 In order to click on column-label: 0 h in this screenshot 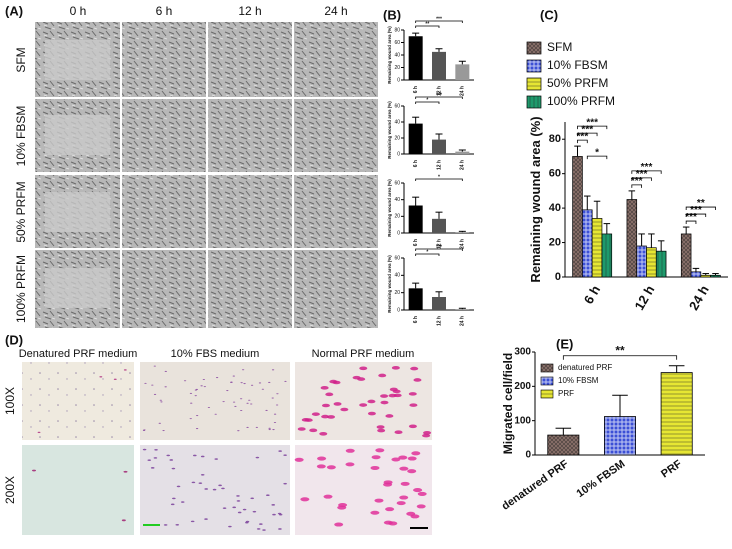, I will do `click(78, 11)`.